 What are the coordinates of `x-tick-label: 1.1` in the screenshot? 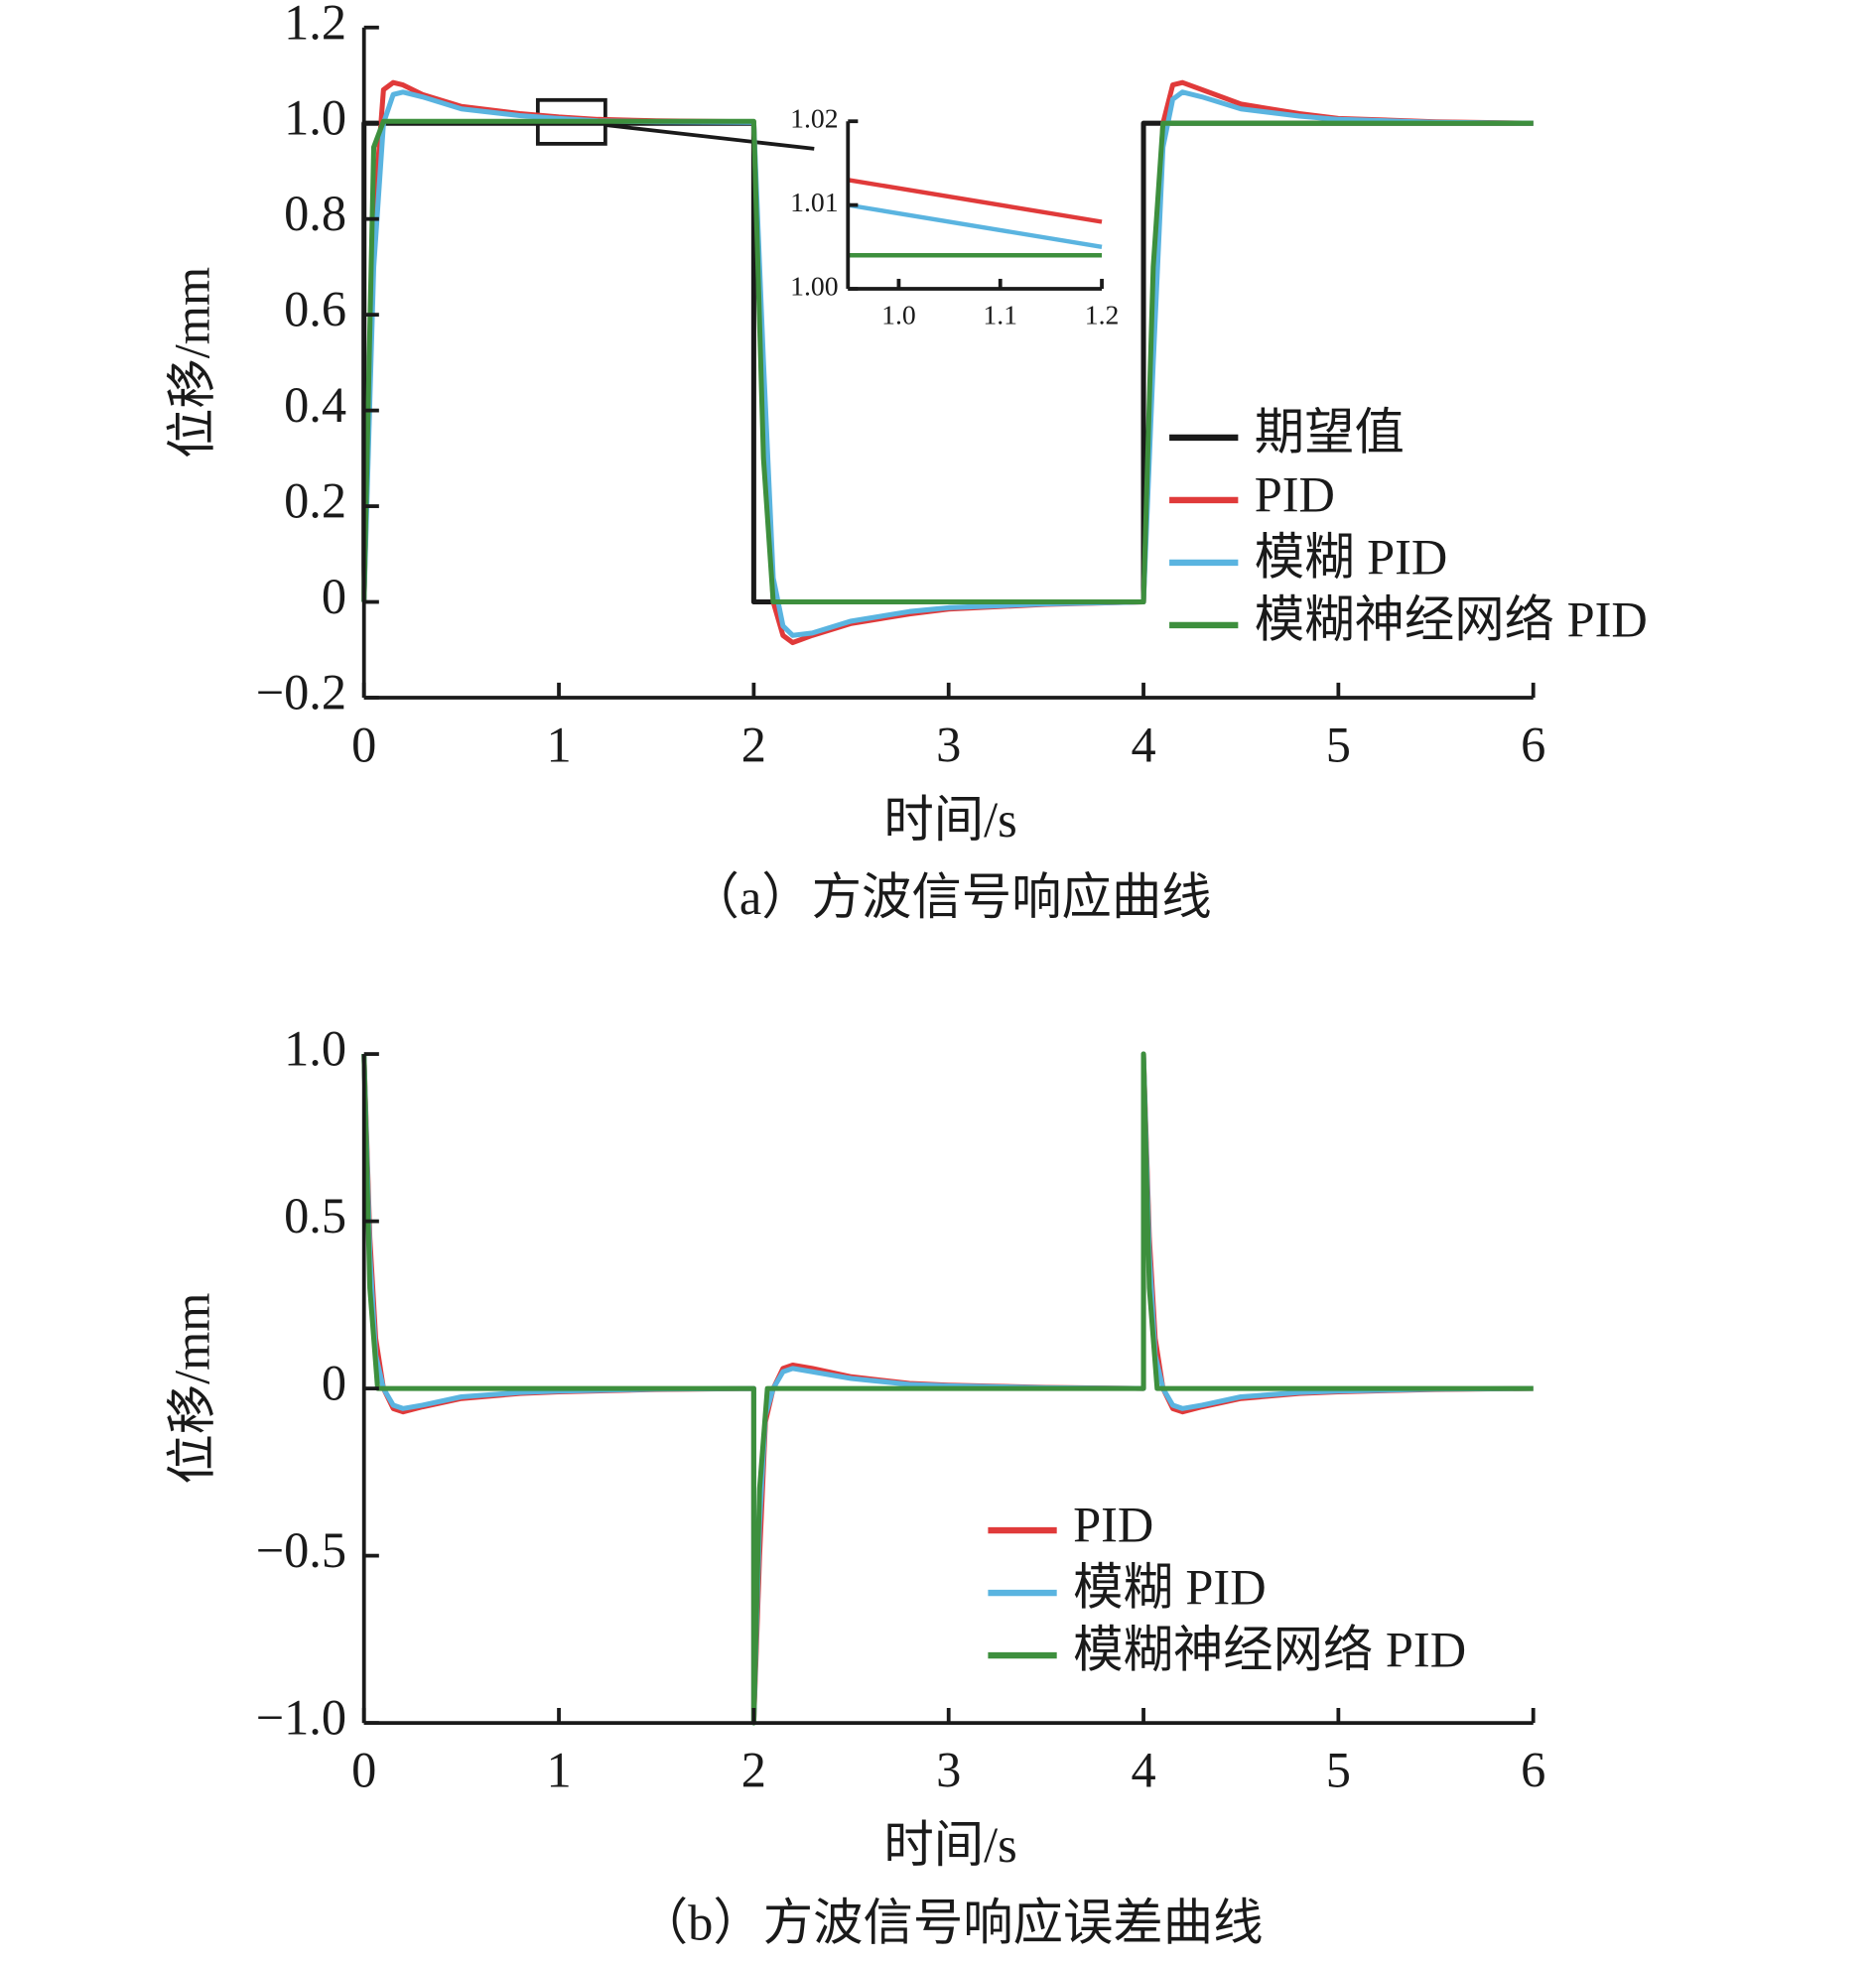 It's located at (1000, 314).